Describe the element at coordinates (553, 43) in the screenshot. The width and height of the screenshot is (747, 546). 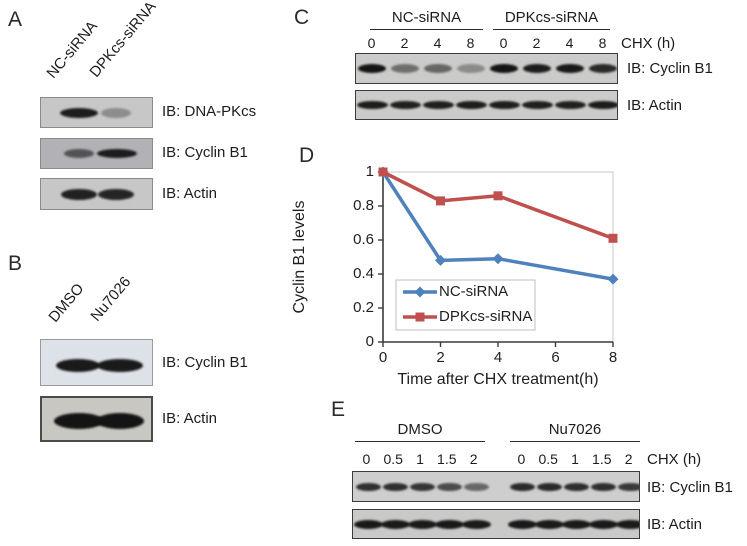
I see `panel-c-timepoints-group2: 0 2 4 8` at that location.